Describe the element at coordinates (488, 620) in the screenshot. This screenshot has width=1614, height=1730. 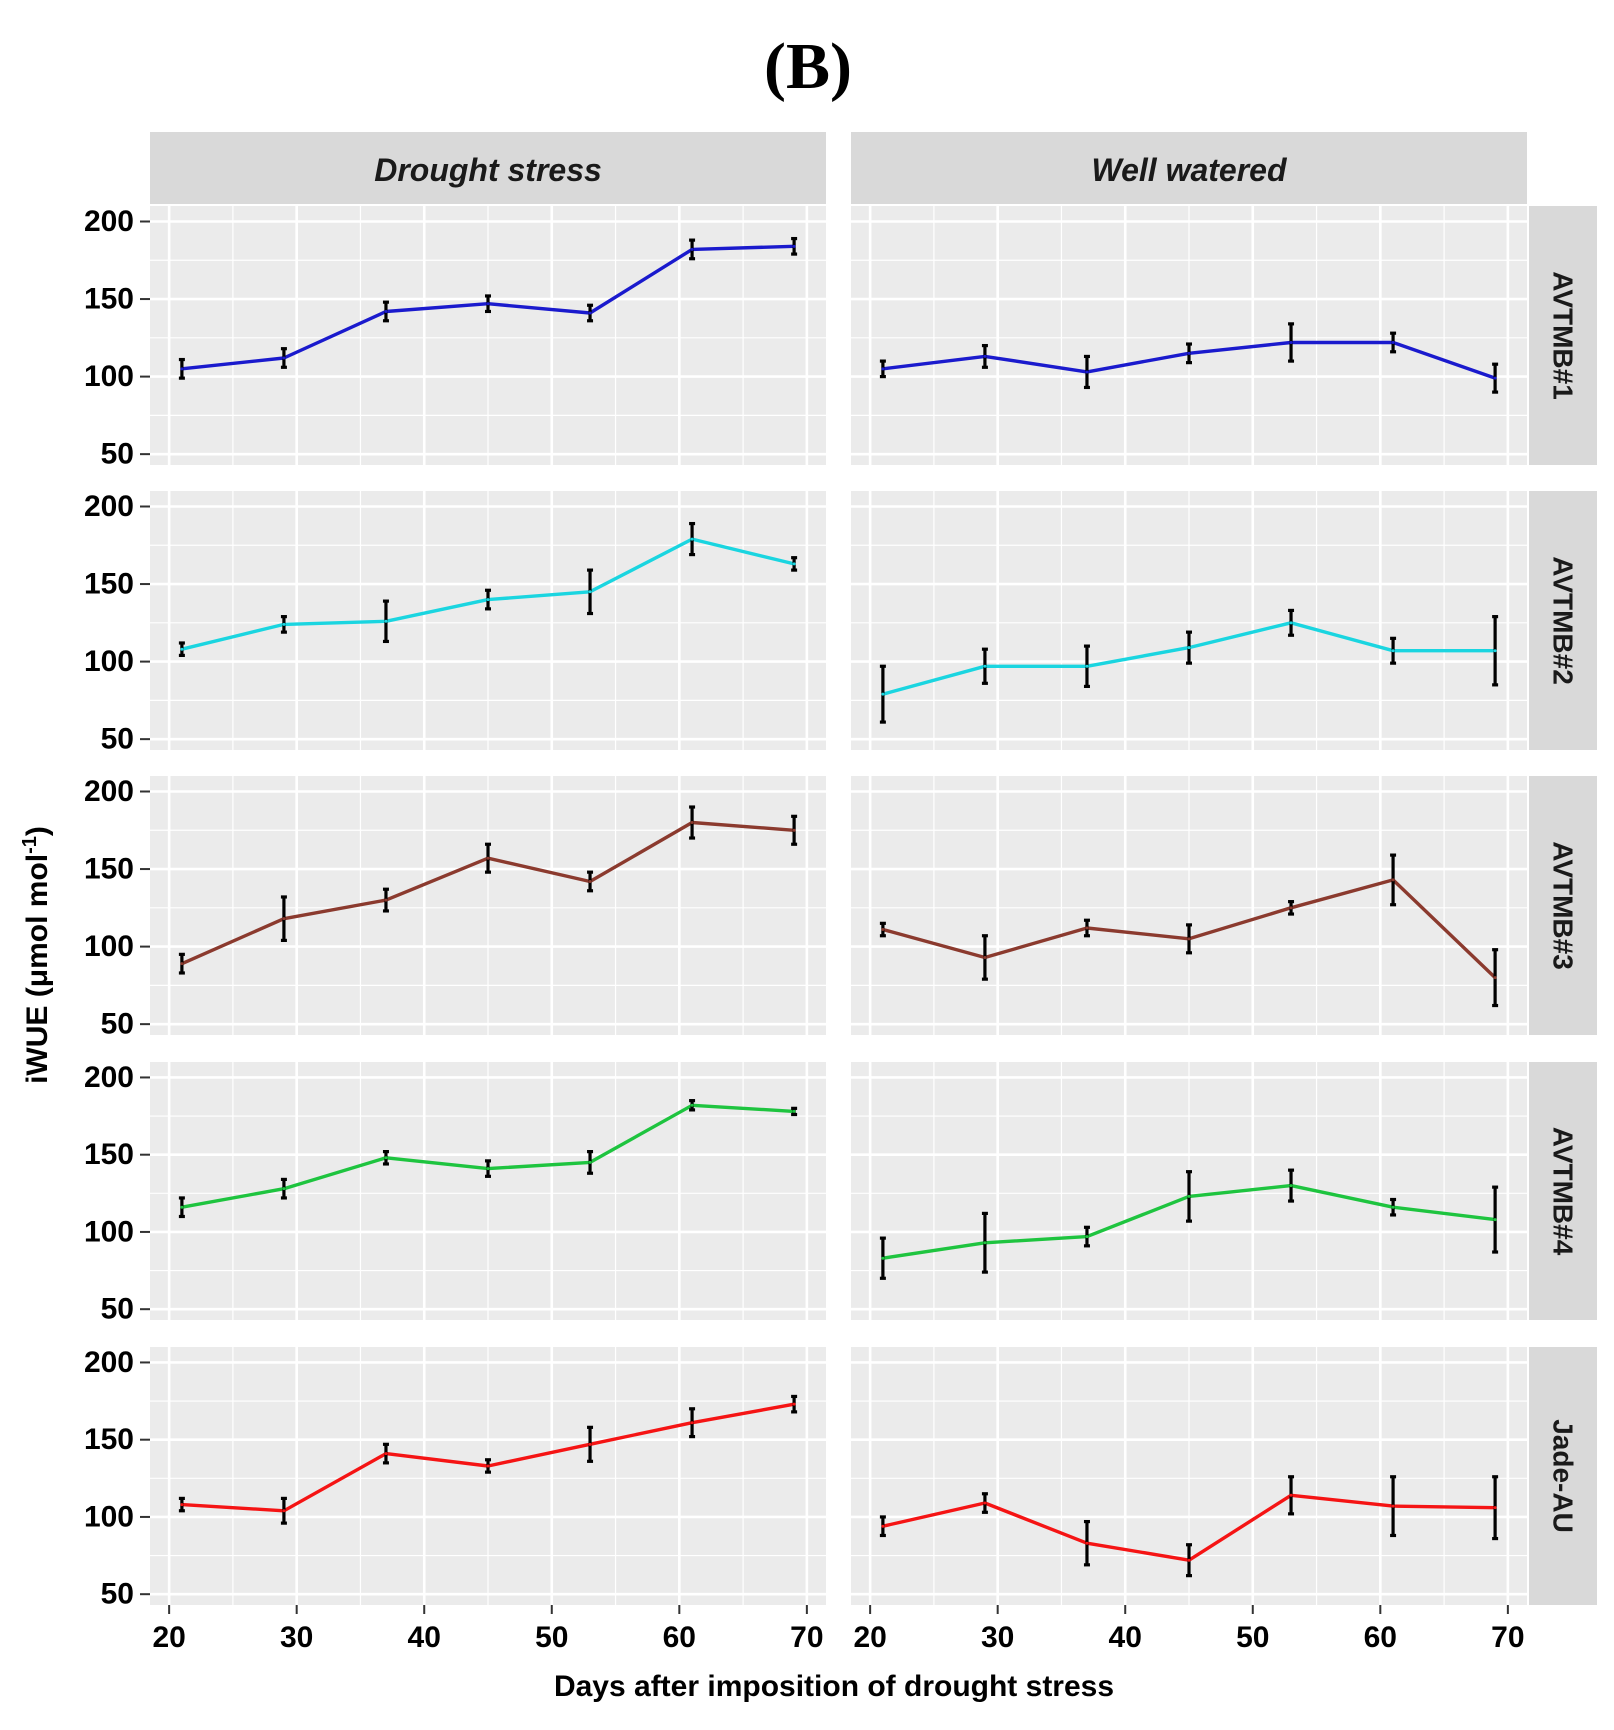
I see `panel-avtmb-2-drought-stress` at that location.